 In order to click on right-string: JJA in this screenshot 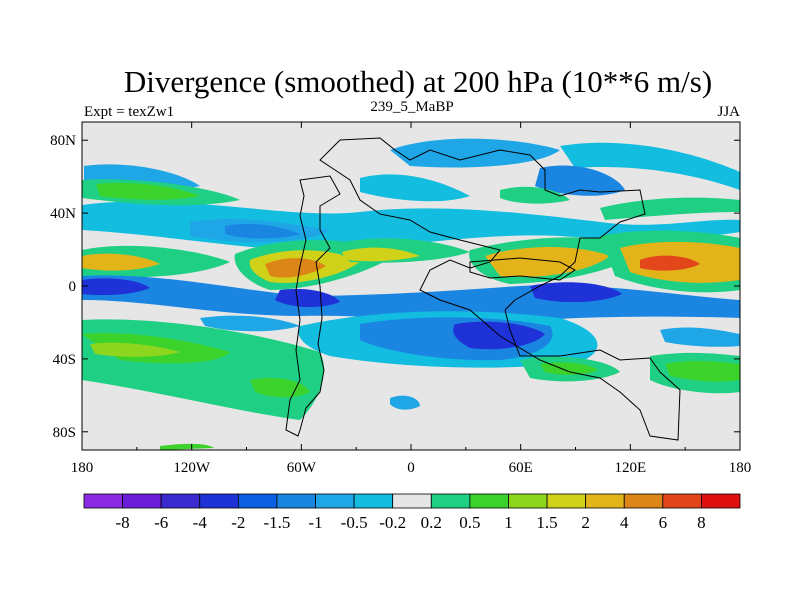, I will do `click(728, 112)`.